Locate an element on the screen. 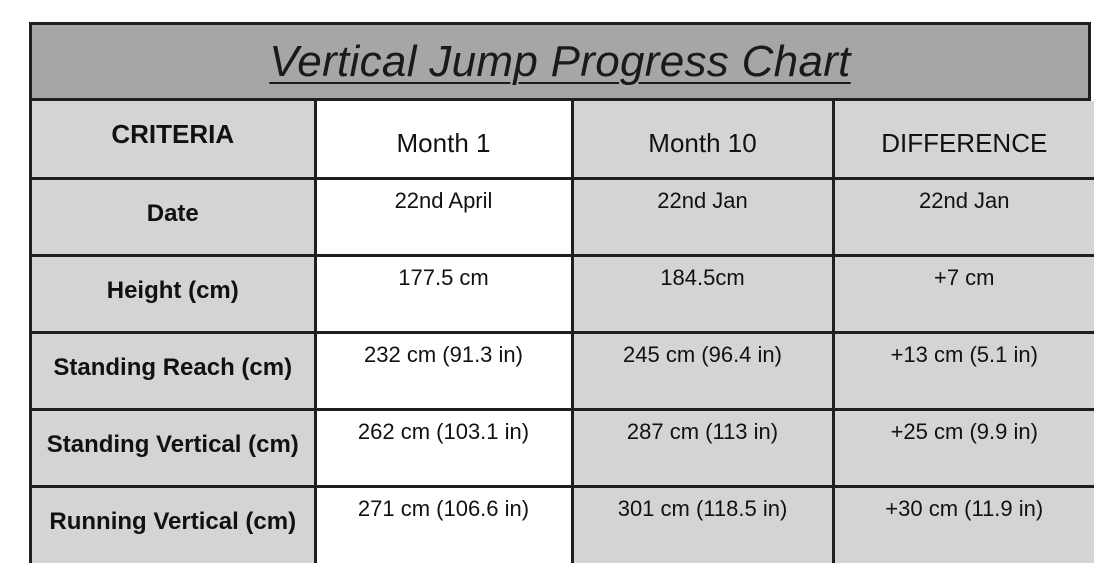  cell-difference: +30 cm (11.9 in) is located at coordinates (962, 523).